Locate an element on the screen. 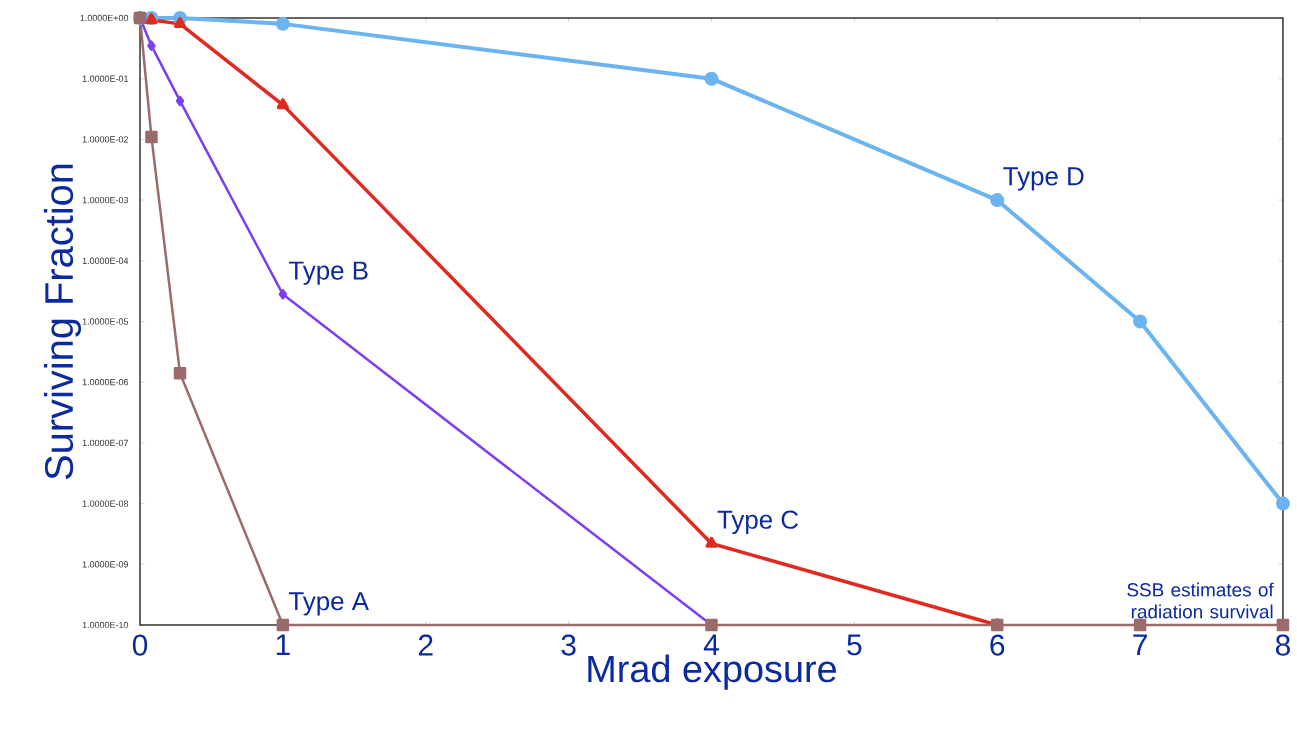 This screenshot has height=734, width=1297. annotation: Type A is located at coordinates (328, 604).